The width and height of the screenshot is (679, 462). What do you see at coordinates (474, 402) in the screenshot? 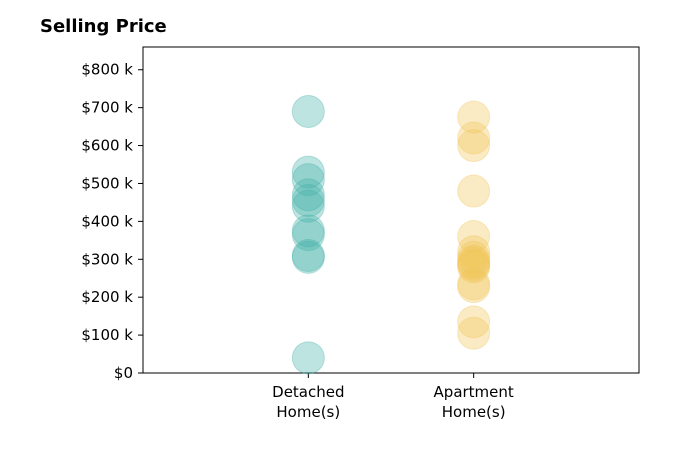
I see `x-tick-label: Apartment Home(s)` at bounding box center [474, 402].